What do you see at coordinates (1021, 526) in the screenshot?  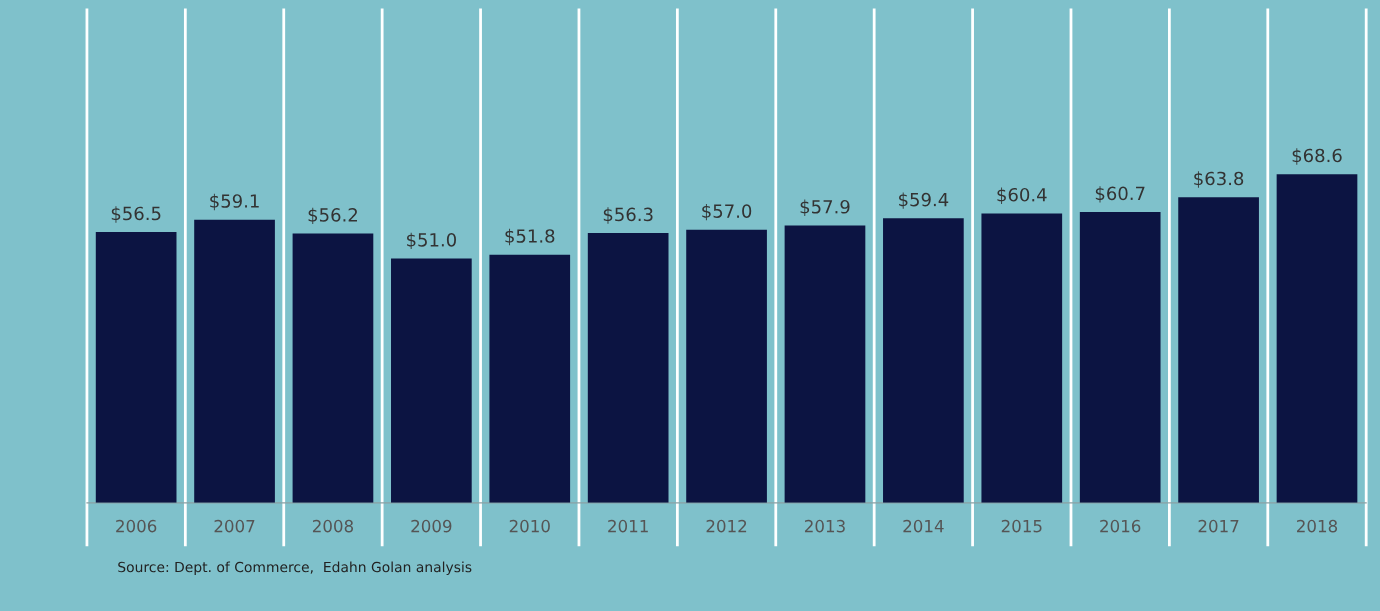 I see `x-tick-label: 2015` at bounding box center [1021, 526].